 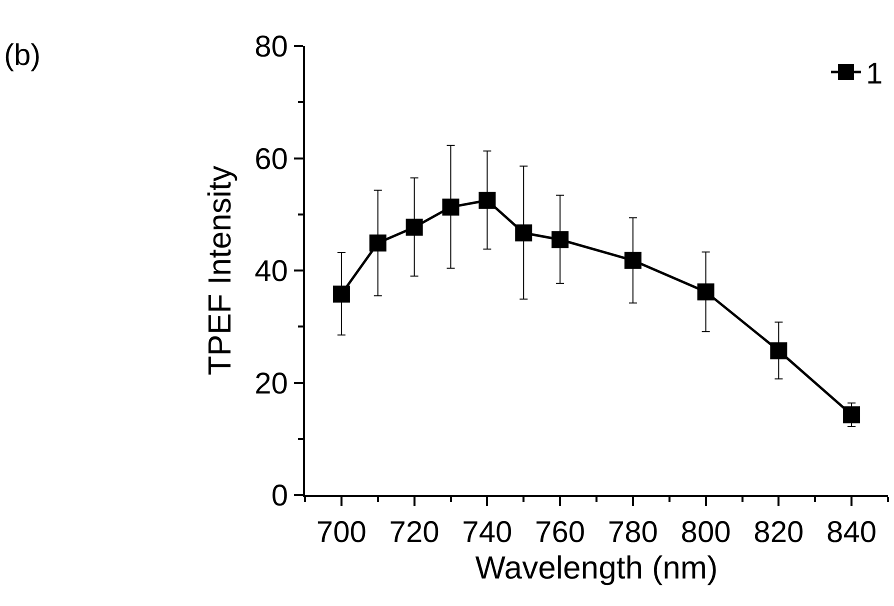 I want to click on y-axis-title: TPEF Intensity, so click(x=219, y=271).